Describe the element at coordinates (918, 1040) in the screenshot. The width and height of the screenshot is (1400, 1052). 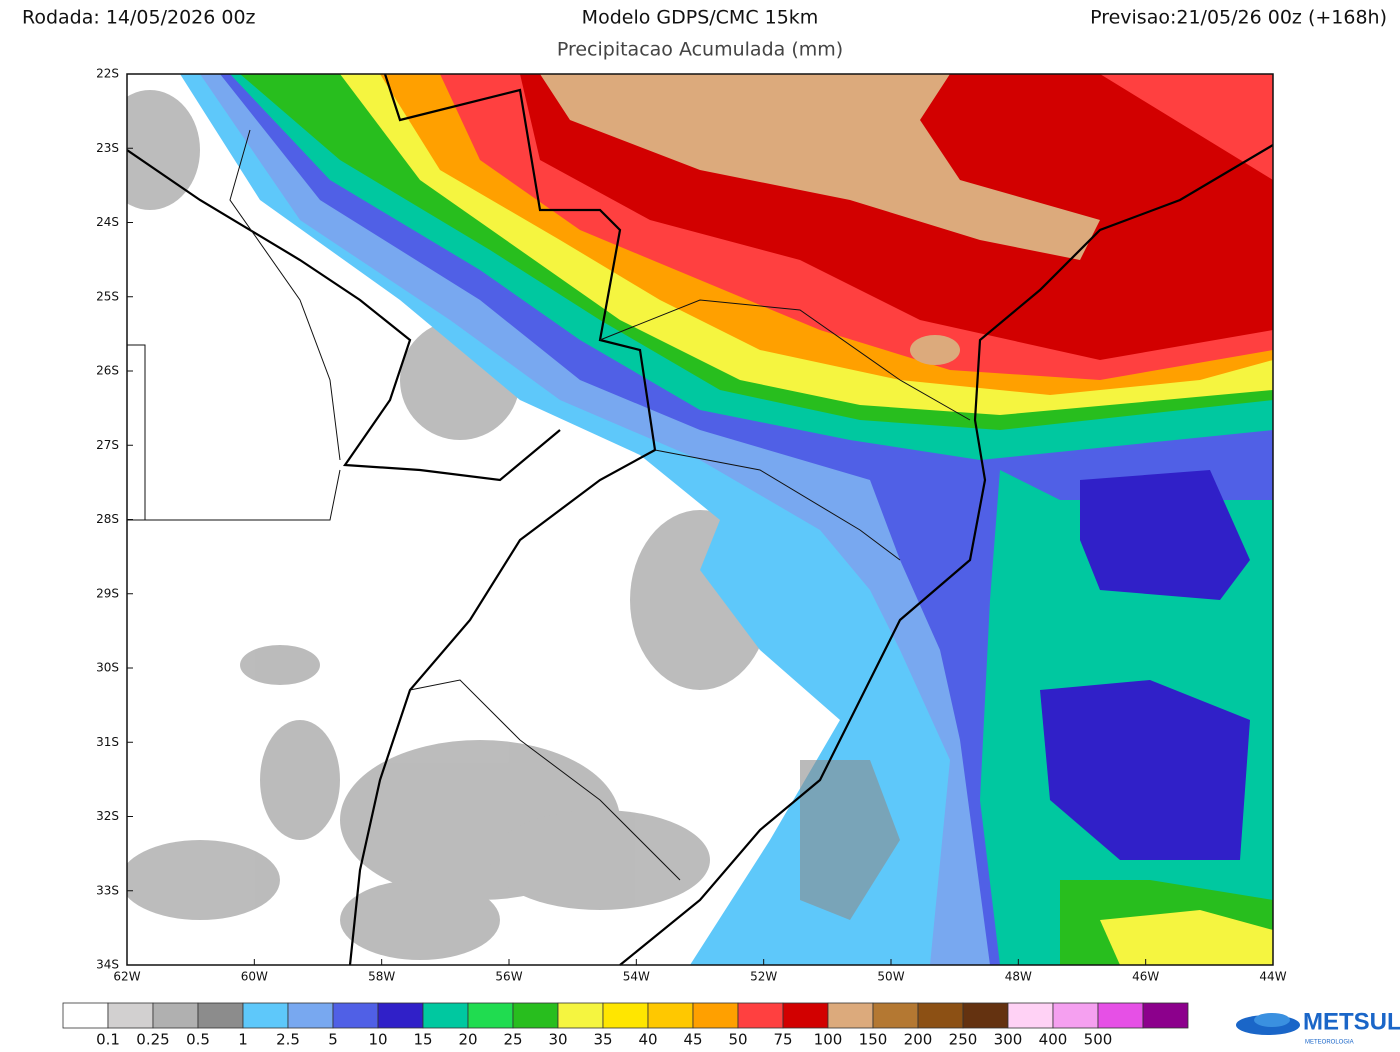
I see `colorbar-label: 200` at that location.